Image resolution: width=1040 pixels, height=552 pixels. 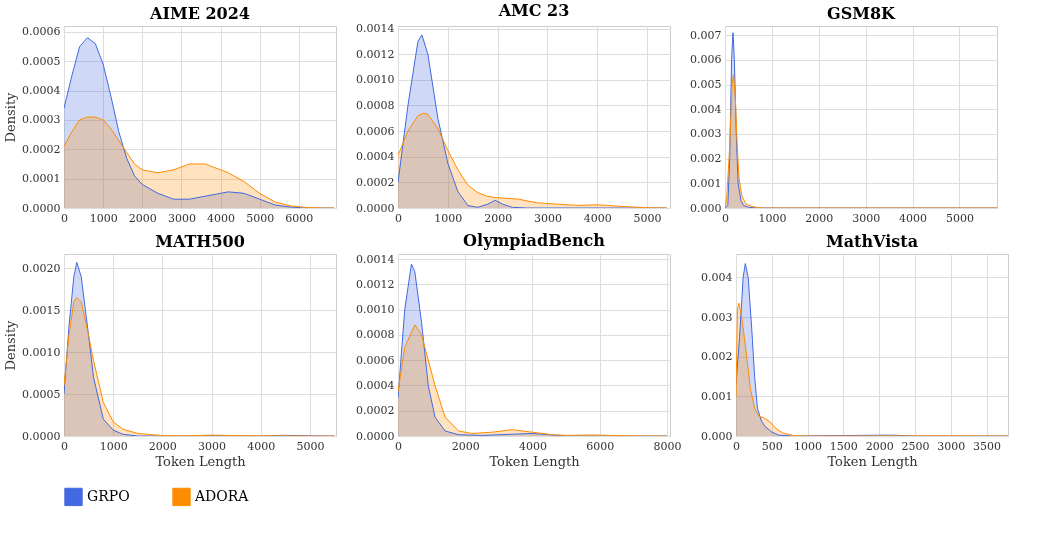 What do you see at coordinates (706, 60) in the screenshot?
I see `y-tick-label: 0.006` at bounding box center [706, 60].